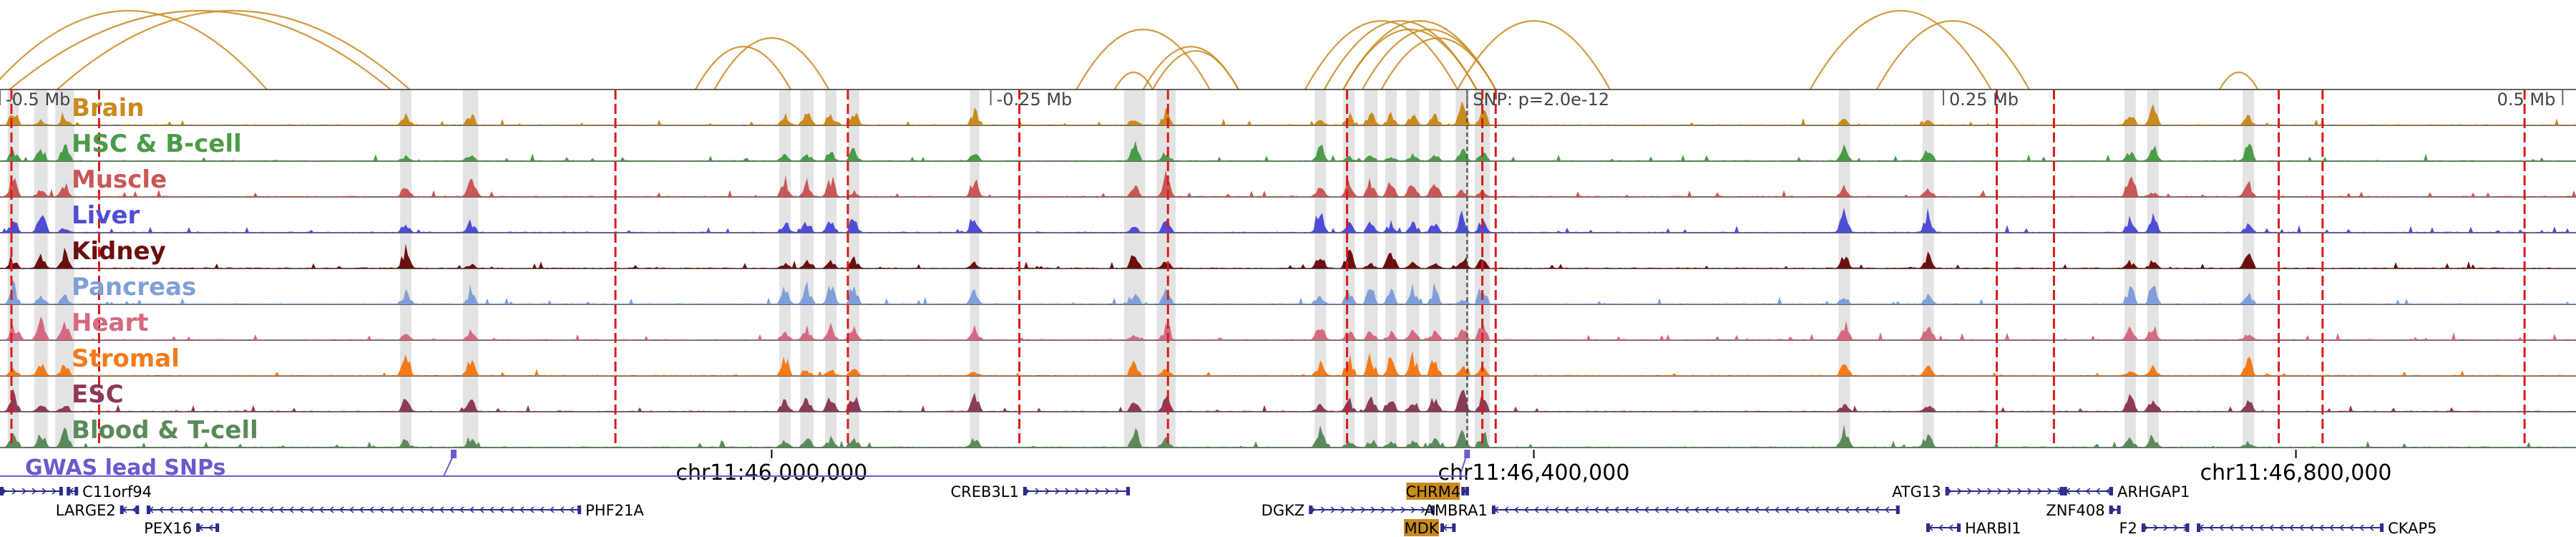 The width and height of the screenshot is (2576, 537). Describe the element at coordinates (38, 100) in the screenshot. I see `ruler-label: -0.5 Mb` at that location.